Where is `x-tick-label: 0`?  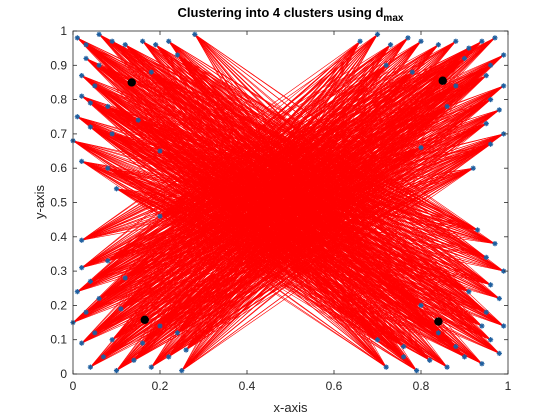
x-tick-label: 0 is located at coordinates (73, 386).